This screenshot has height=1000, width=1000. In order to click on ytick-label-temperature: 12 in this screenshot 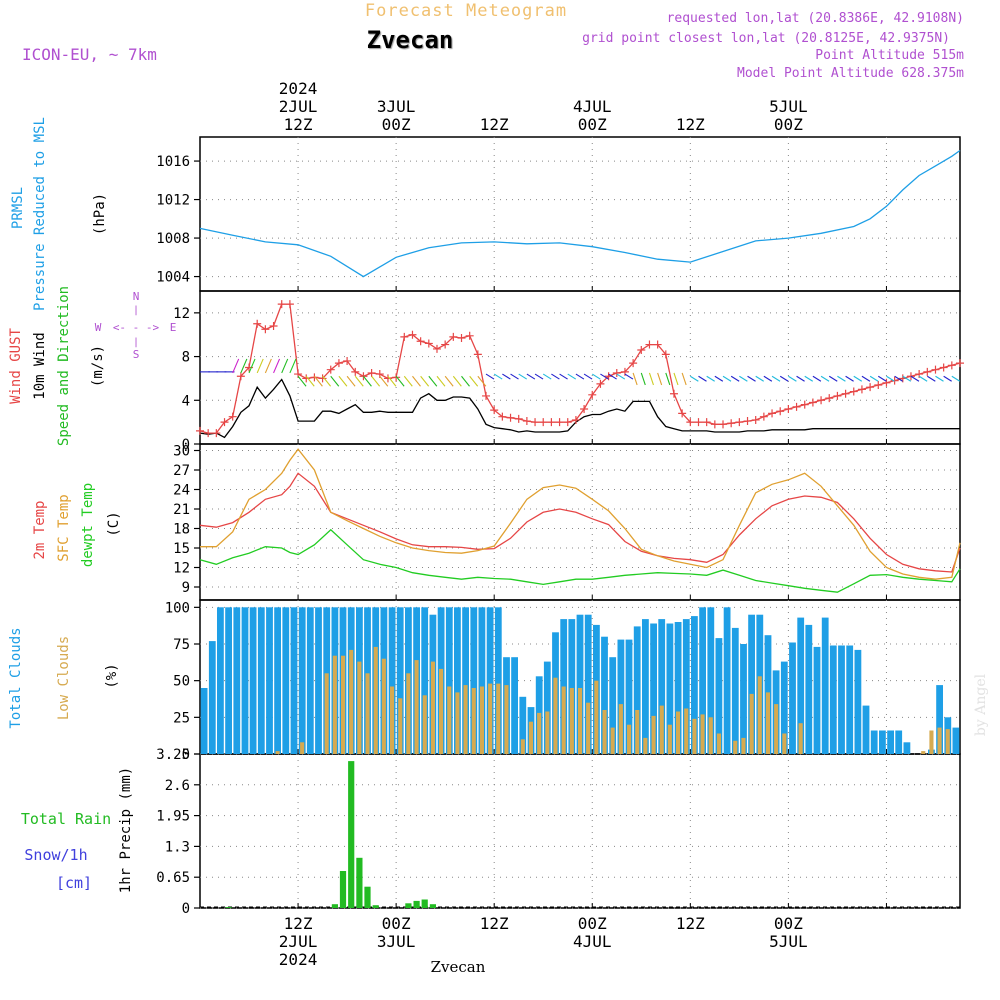, I will do `click(181, 569)`.